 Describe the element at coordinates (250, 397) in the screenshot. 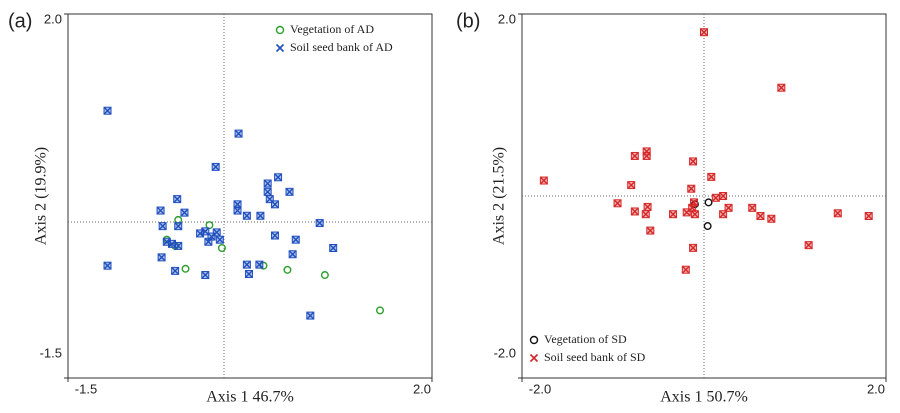

I see `x-axis-title: Axis 1 46.7%` at that location.